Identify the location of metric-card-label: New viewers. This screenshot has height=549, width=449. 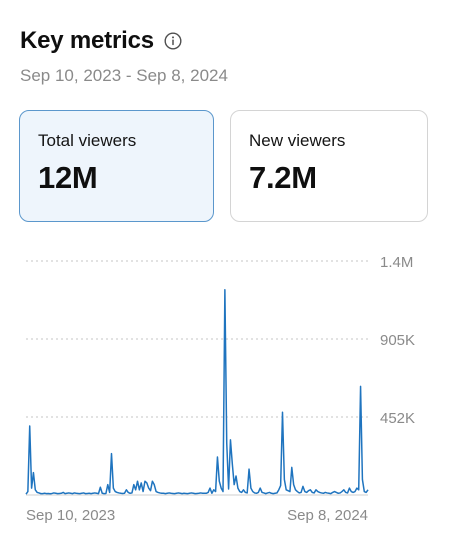
(297, 140).